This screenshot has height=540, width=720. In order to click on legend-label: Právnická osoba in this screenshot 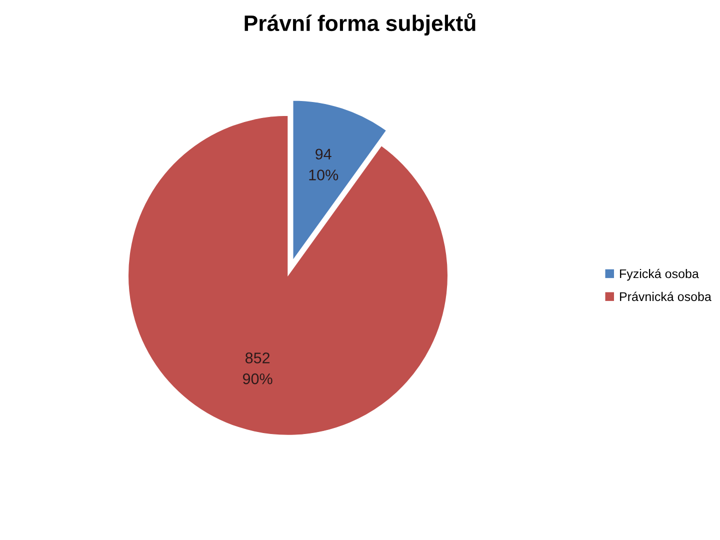, I will do `click(666, 297)`.